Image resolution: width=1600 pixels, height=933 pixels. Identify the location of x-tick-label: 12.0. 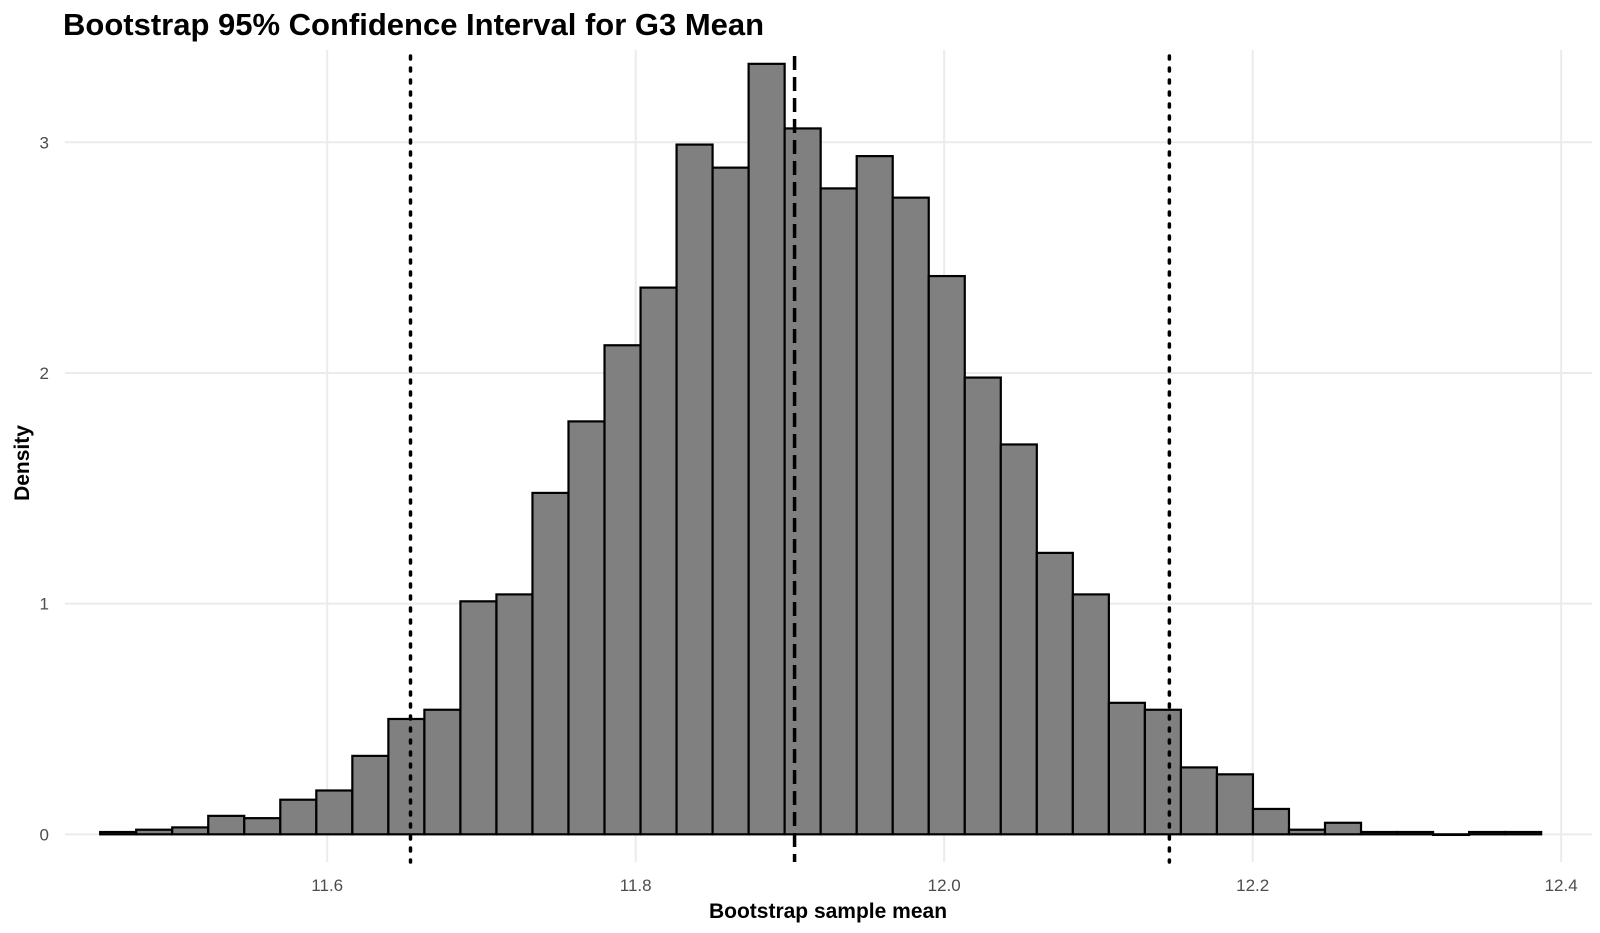
(944, 885).